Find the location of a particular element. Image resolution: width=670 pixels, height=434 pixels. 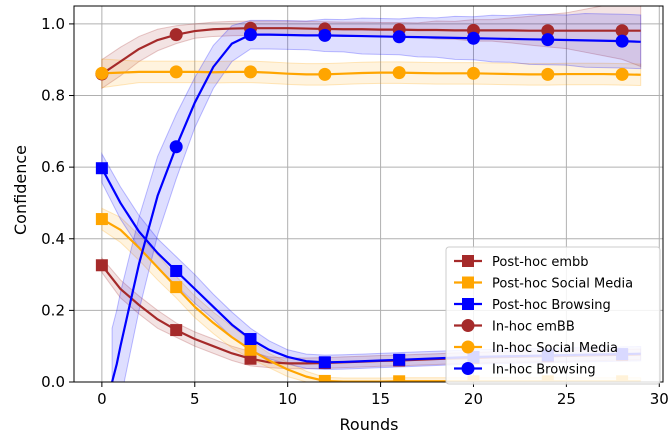

x-tick-label: 0 is located at coordinates (102, 399).